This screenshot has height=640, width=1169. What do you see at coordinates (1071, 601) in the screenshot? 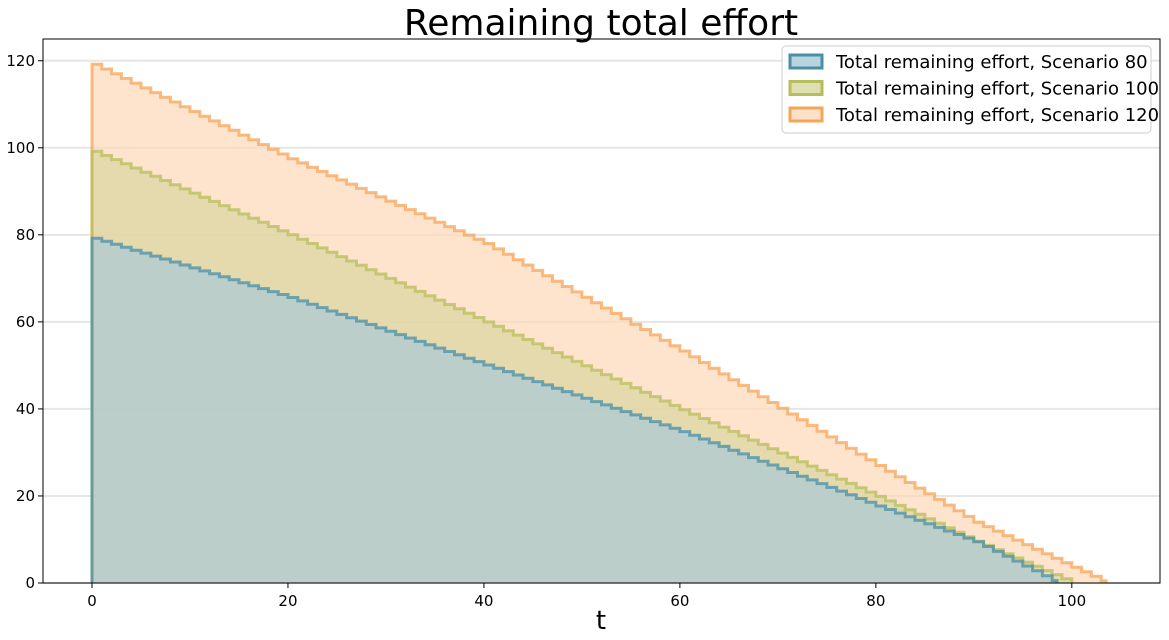
I see `x-tick-label: 100` at bounding box center [1071, 601].